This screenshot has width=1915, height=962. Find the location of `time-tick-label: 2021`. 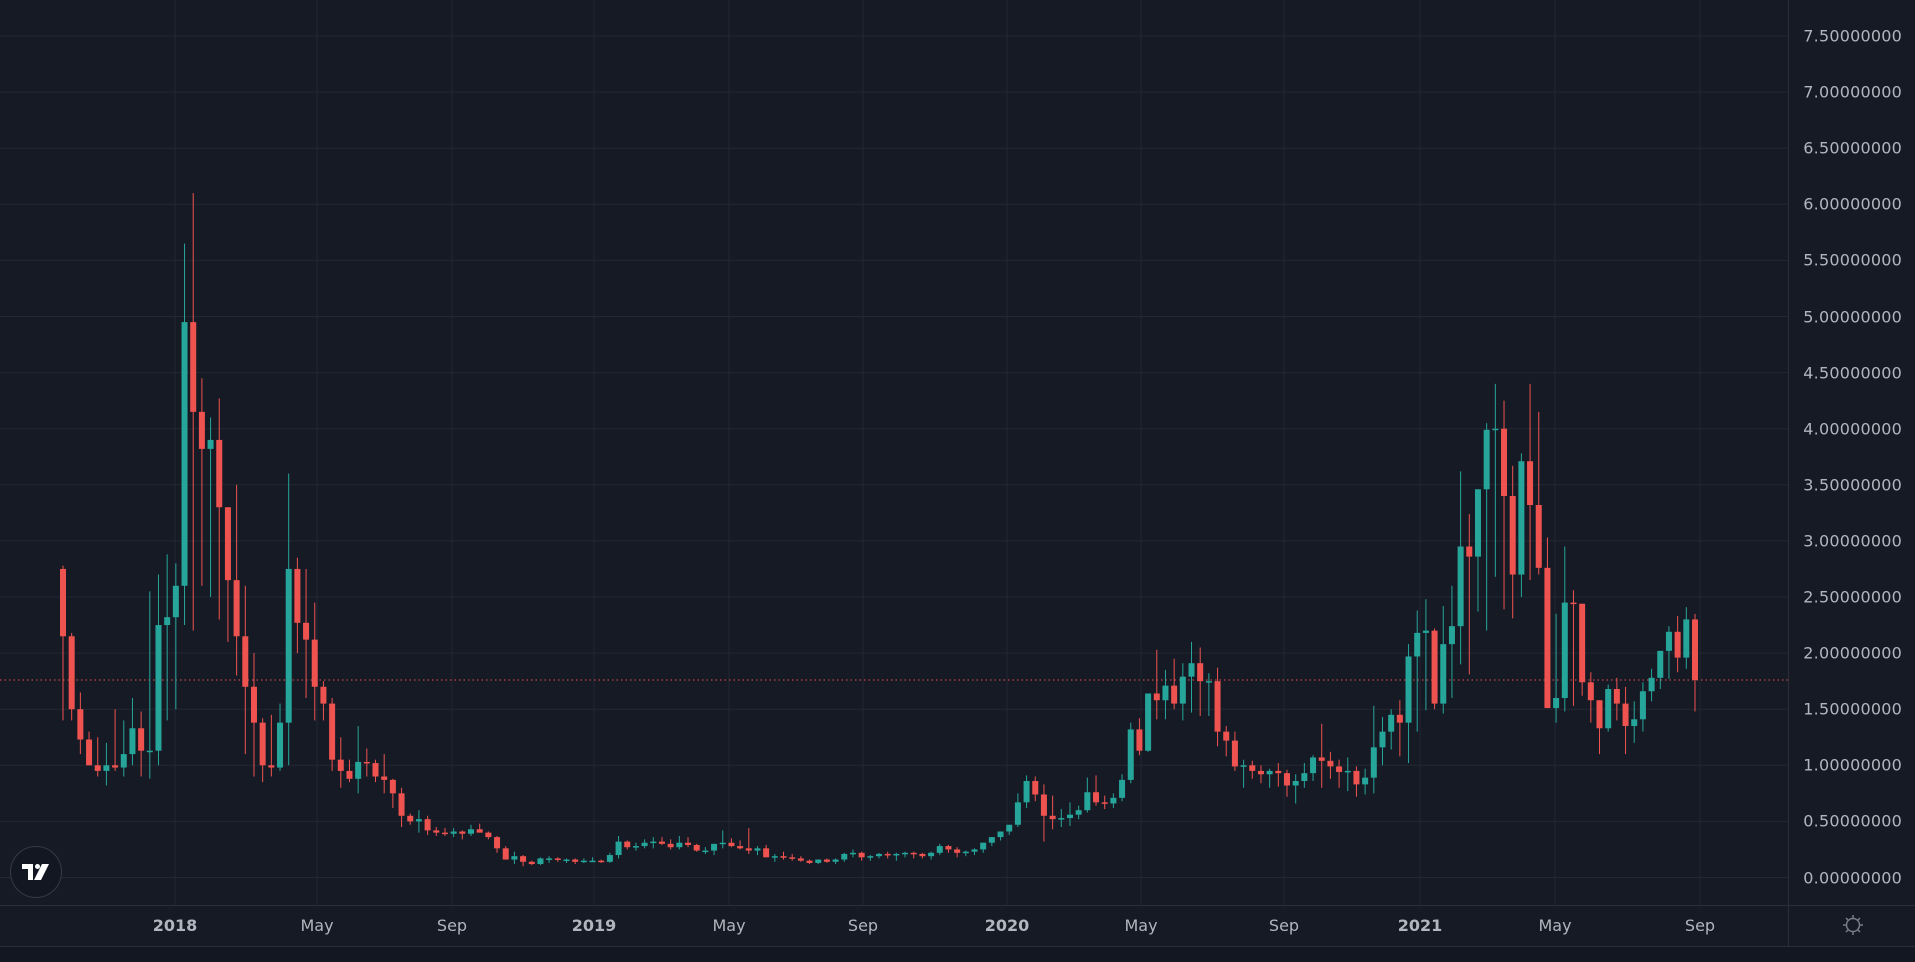

time-tick-label: 2021 is located at coordinates (1420, 925).